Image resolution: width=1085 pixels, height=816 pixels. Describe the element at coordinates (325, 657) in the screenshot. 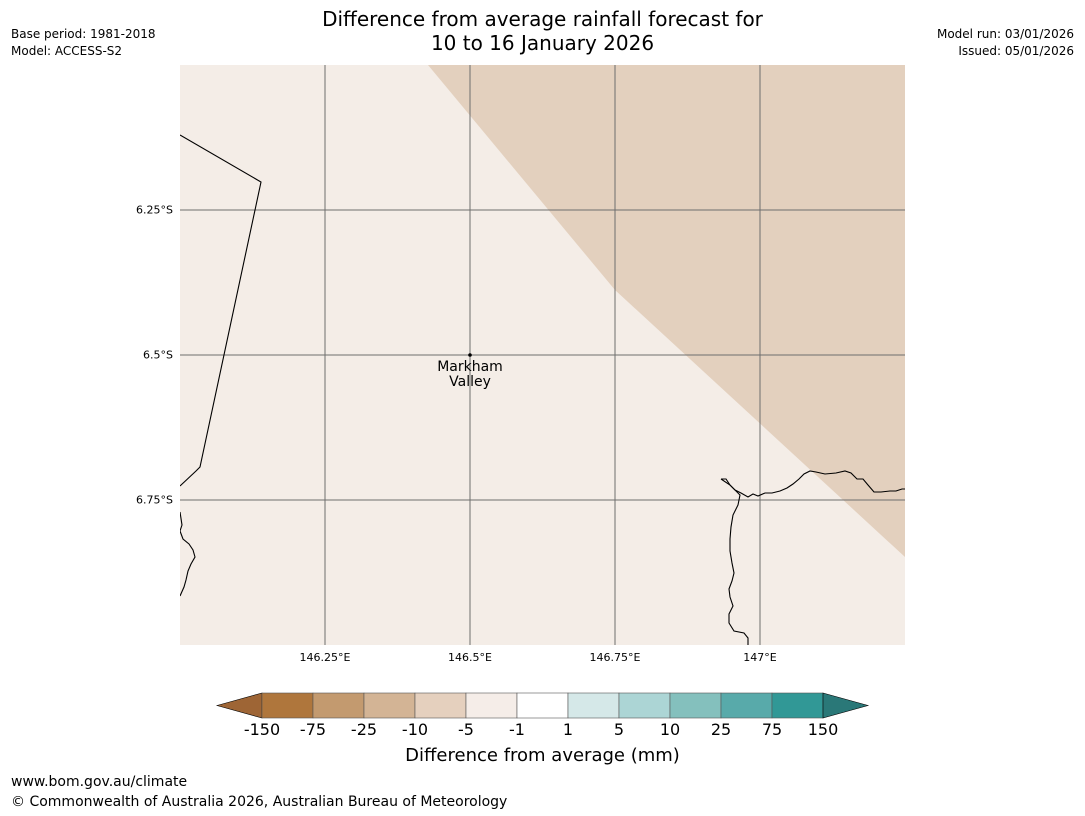

I see `lon-tick-label: 146.25°E` at that location.